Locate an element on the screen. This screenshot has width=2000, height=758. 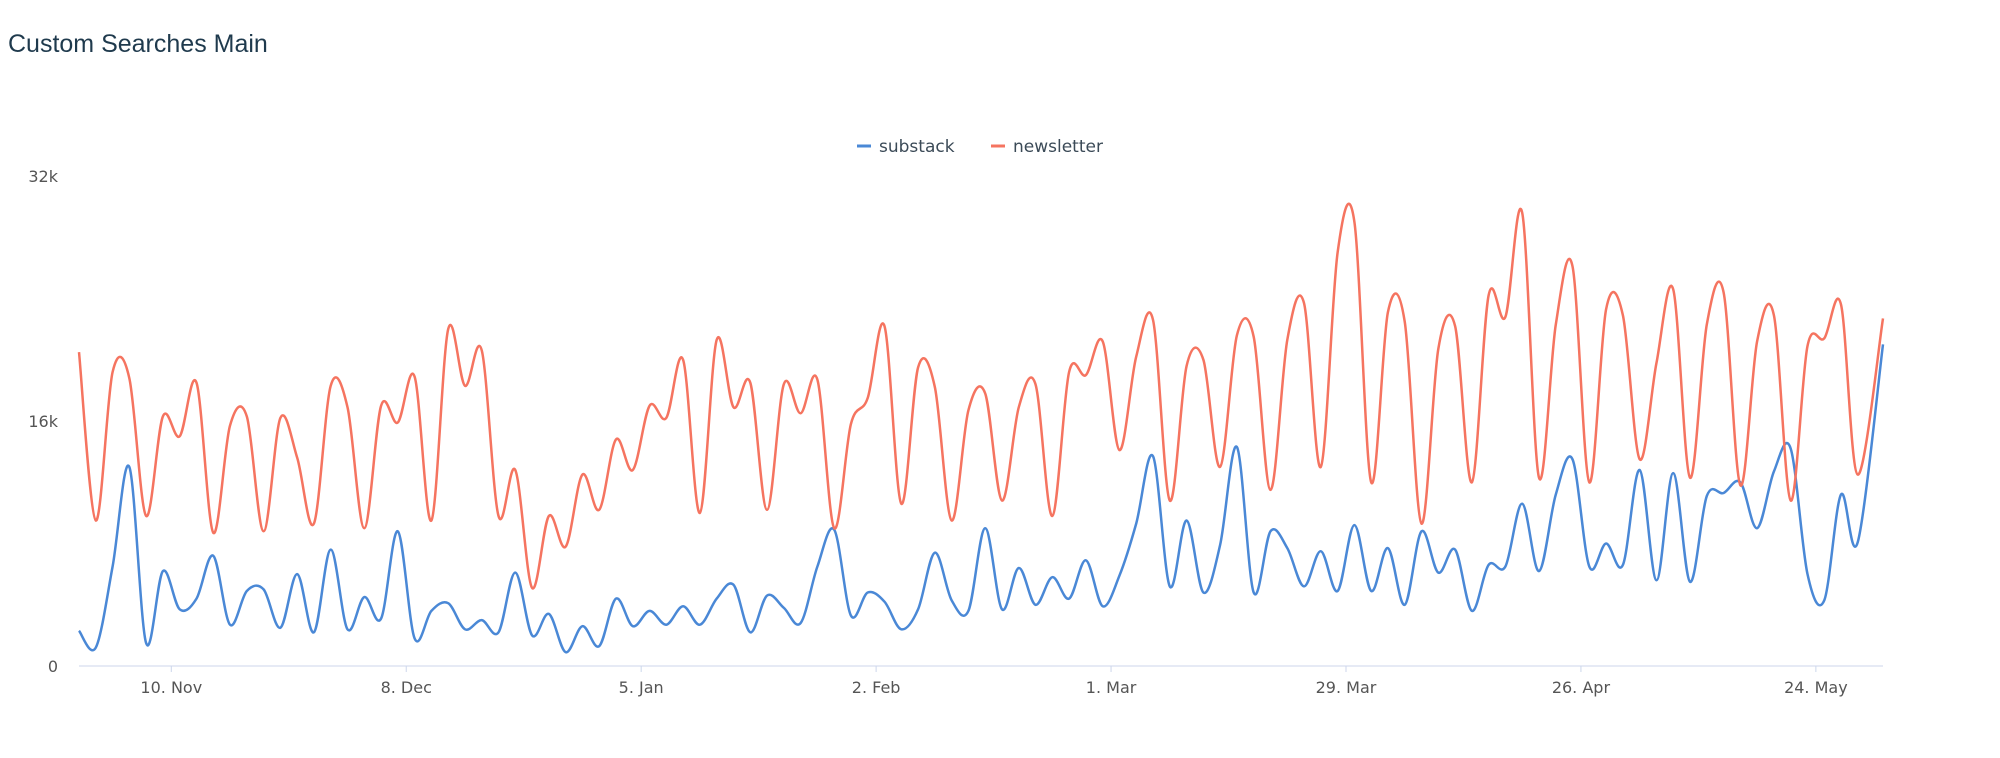
x-tick-label: 1. Mar is located at coordinates (1111, 687).